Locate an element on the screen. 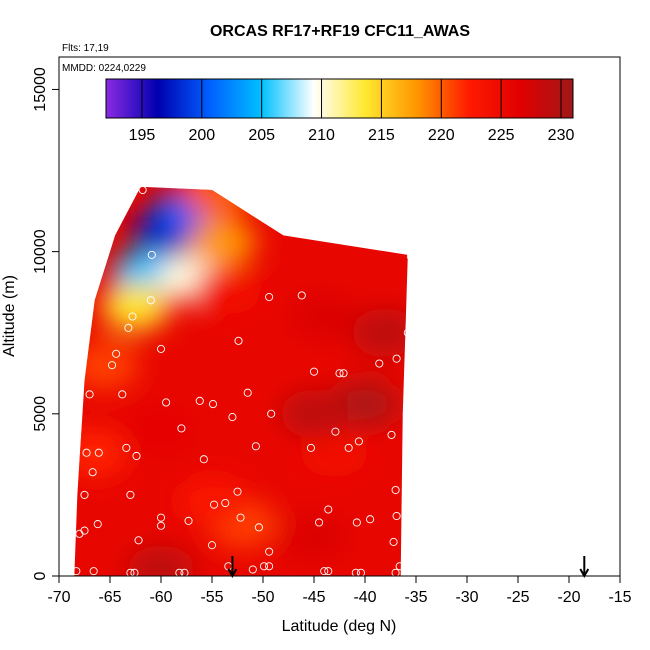 Image resolution: width=650 pixels, height=650 pixels. x-tick-label: -20 is located at coordinates (568, 597).